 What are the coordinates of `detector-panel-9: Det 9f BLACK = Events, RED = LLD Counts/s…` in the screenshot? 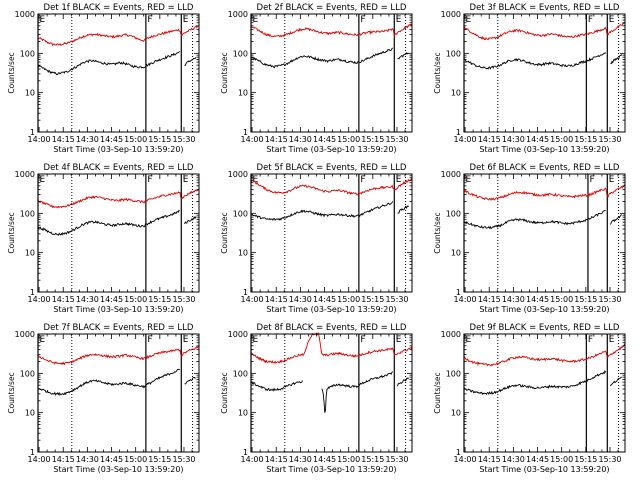 It's located at (529, 398).